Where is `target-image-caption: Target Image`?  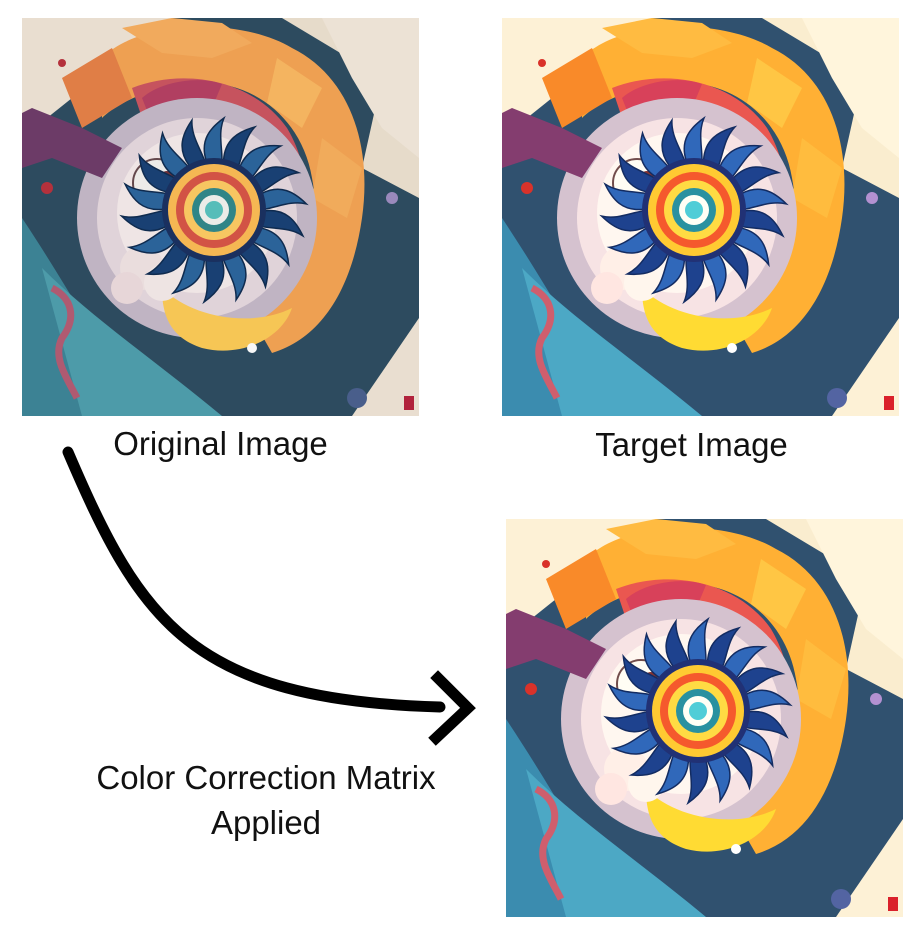
target-image-caption: Target Image is located at coordinates (691, 444).